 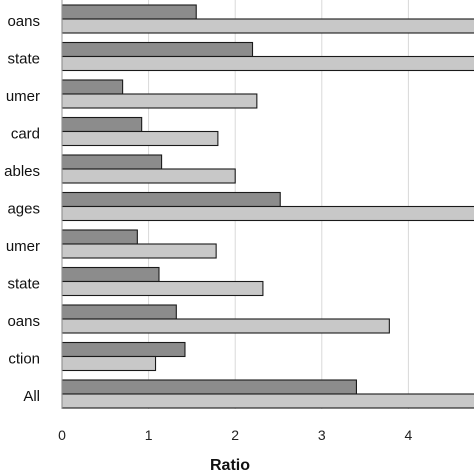 What do you see at coordinates (62, 435) in the screenshot?
I see `x-tick-label-0: 0` at bounding box center [62, 435].